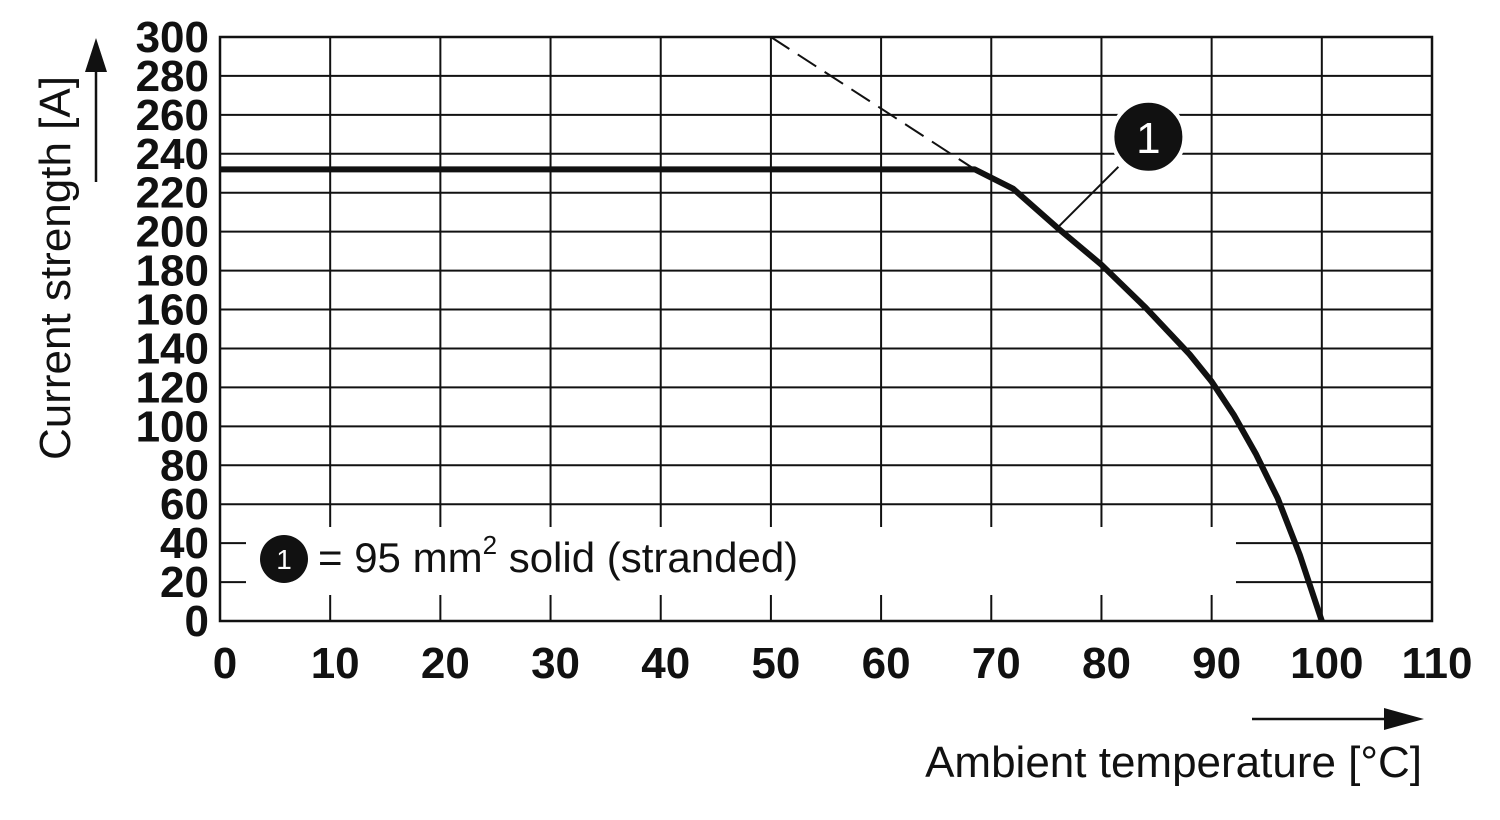 The width and height of the screenshot is (1500, 820). I want to click on x-axis-arrow, so click(1338, 719).